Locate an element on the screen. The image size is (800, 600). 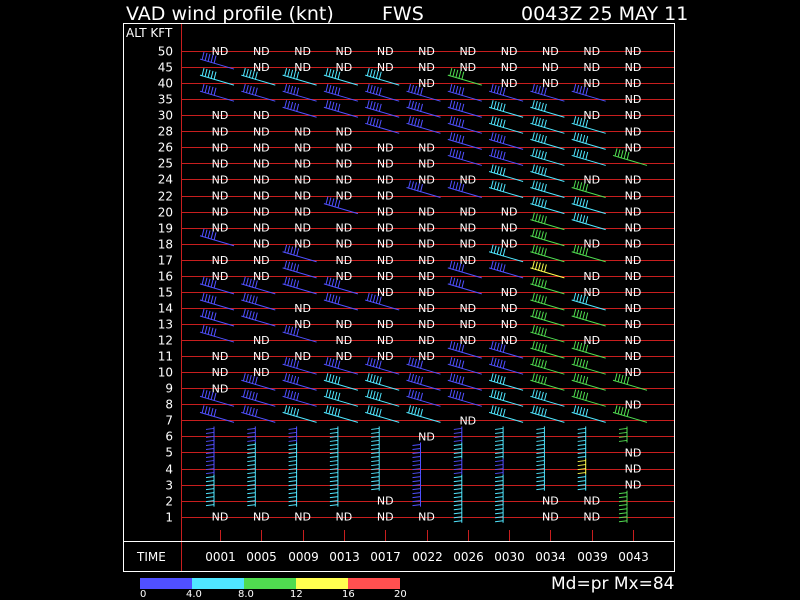
color-scale-label: 16 is located at coordinates (348, 594).